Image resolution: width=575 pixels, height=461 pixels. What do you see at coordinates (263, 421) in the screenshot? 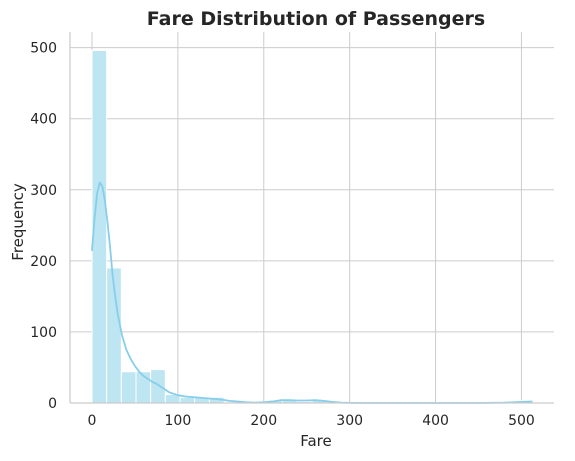
I see `x-tick-label-200: 200` at bounding box center [263, 421].